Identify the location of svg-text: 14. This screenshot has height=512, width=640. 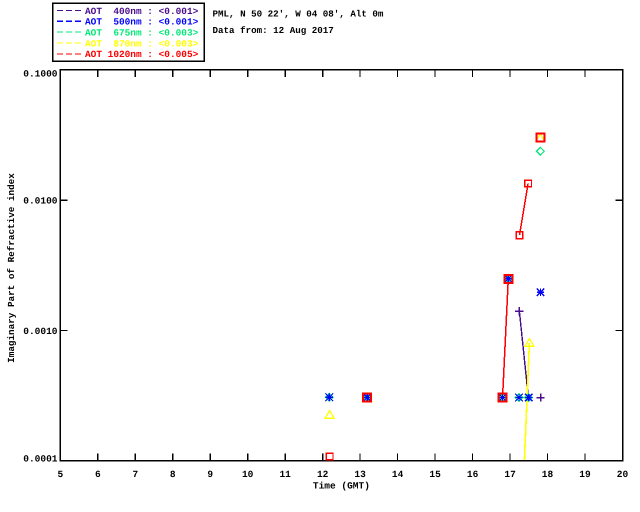
(398, 474).